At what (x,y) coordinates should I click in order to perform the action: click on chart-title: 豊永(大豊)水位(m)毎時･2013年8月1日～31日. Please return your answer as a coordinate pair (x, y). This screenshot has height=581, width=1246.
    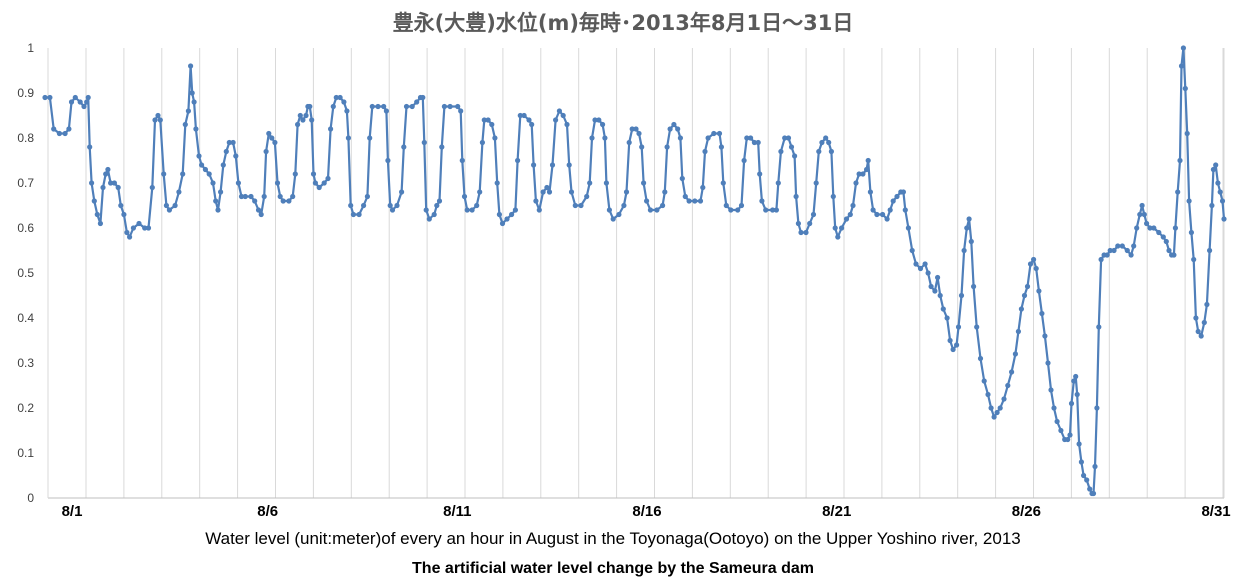
    Looking at the image, I should click on (623, 23).